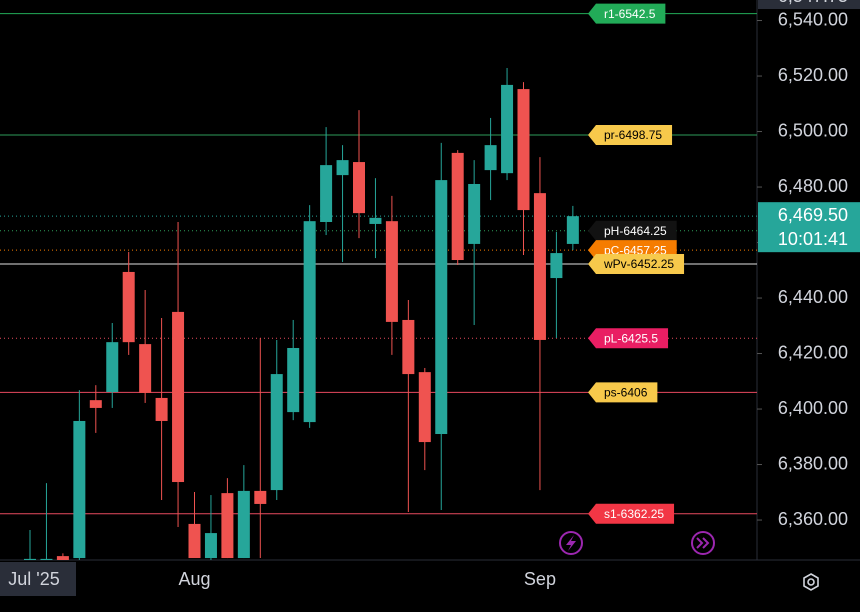 This screenshot has height=612, width=860. I want to click on x-label-box, so click(38, 579).